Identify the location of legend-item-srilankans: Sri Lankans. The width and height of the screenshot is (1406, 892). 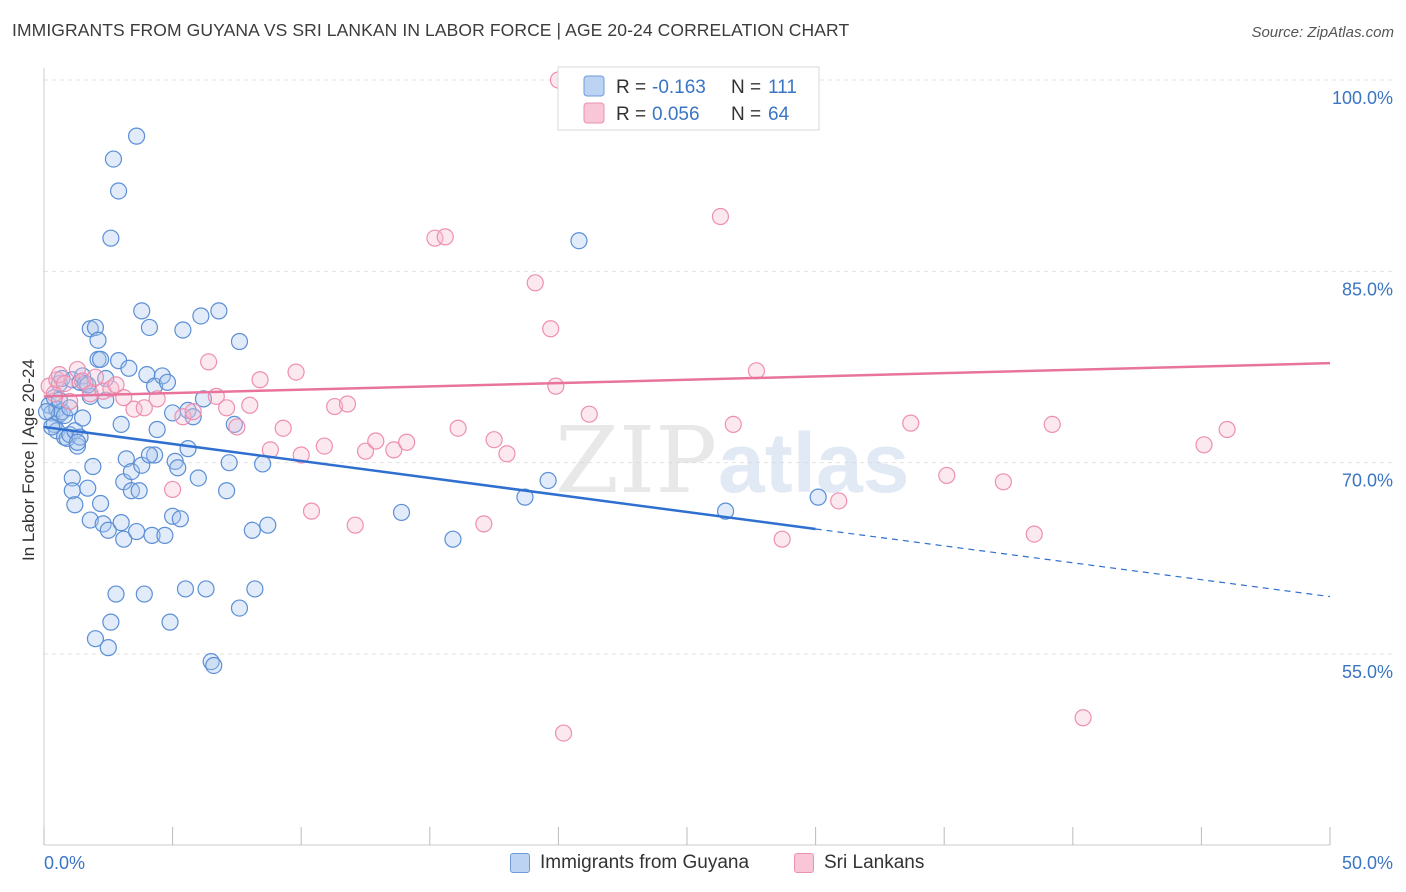
(859, 863).